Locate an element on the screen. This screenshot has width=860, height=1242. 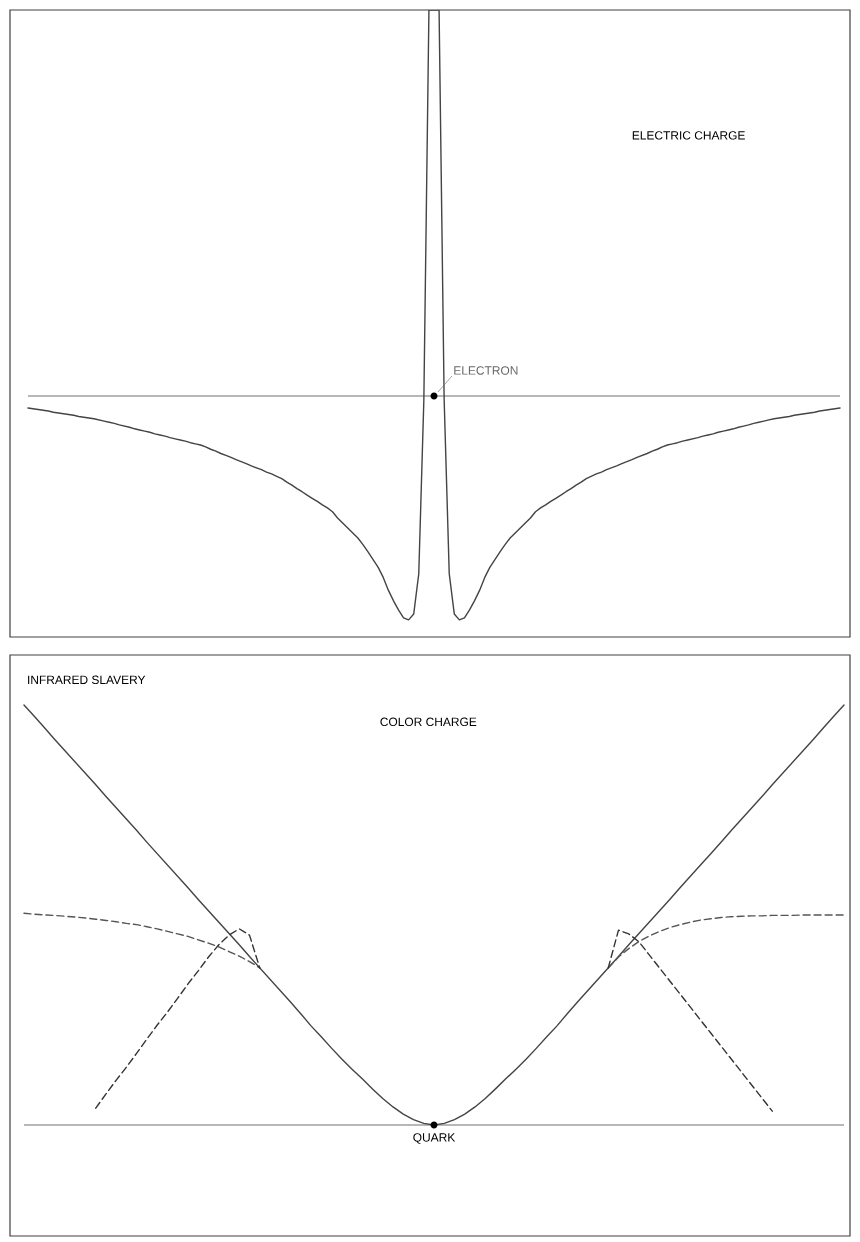
annotation: ELECTRON is located at coordinates (486, 370).